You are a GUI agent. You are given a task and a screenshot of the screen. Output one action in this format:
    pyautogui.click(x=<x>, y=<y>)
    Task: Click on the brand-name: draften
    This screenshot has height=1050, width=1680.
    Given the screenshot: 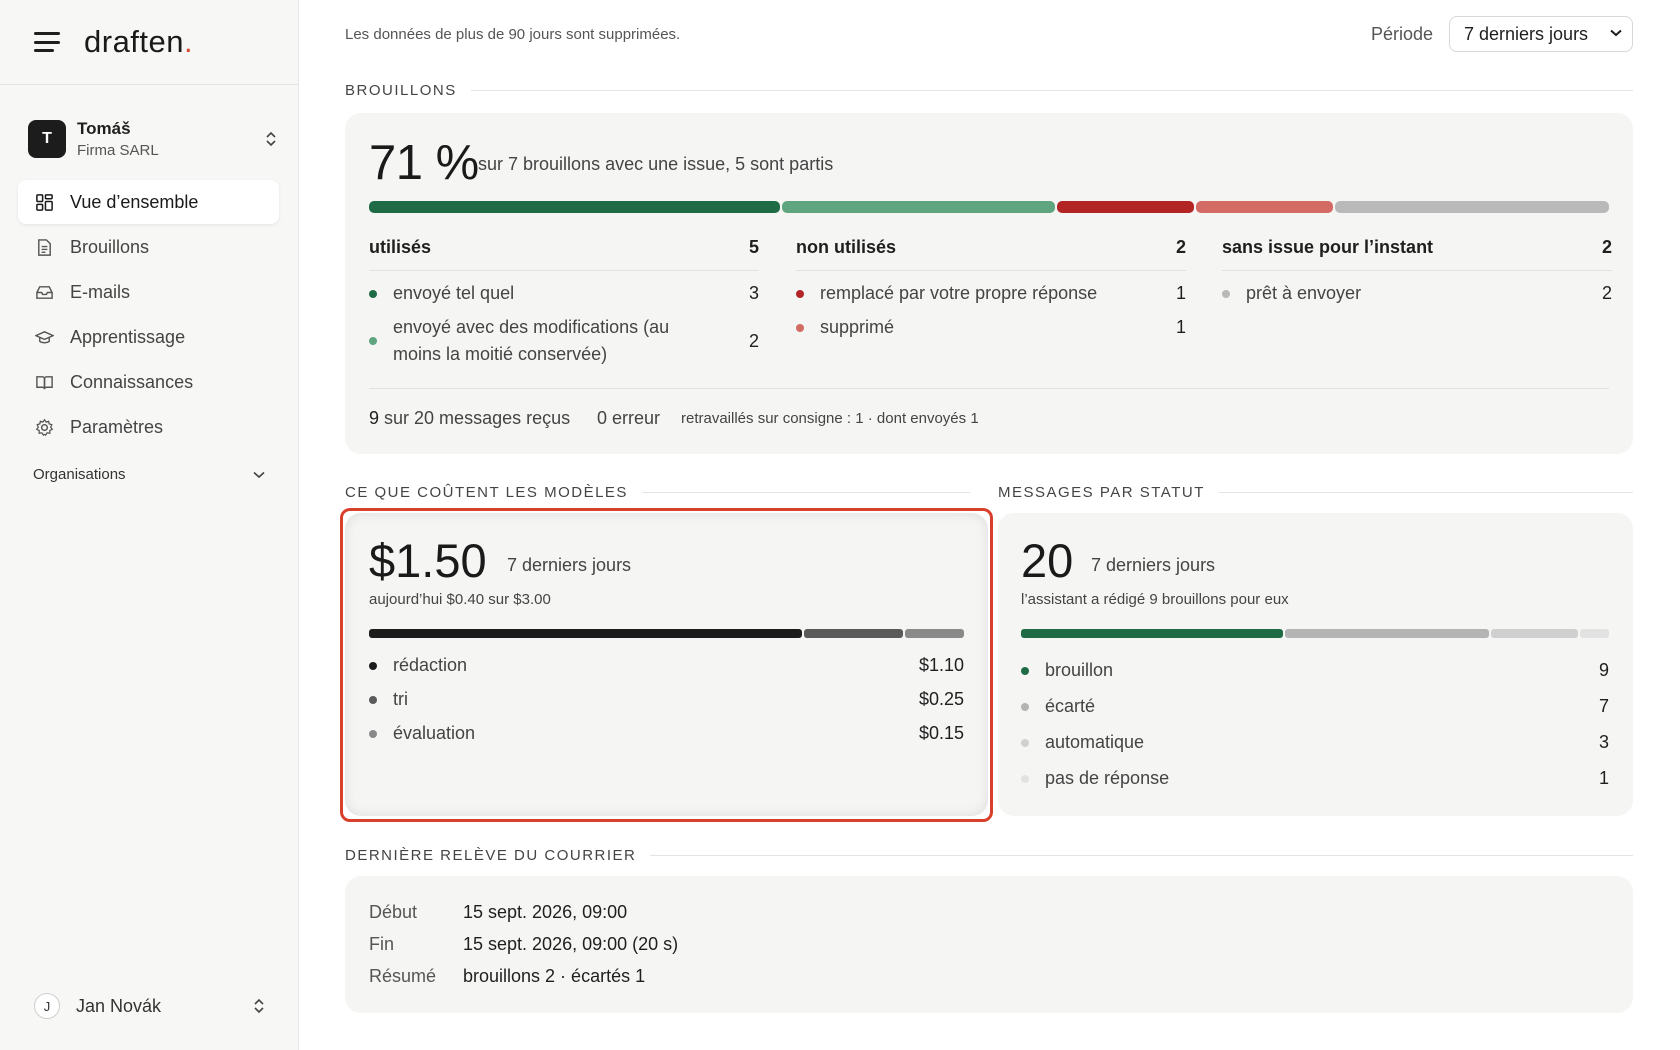 What is the action you would take?
    pyautogui.click(x=134, y=41)
    